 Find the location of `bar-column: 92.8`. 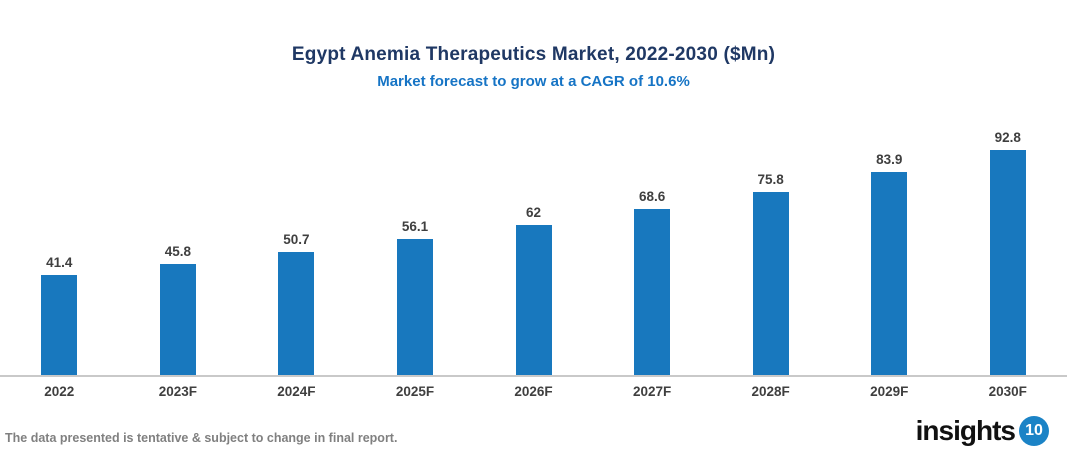

bar-column: 92.8 is located at coordinates (1008, 242).